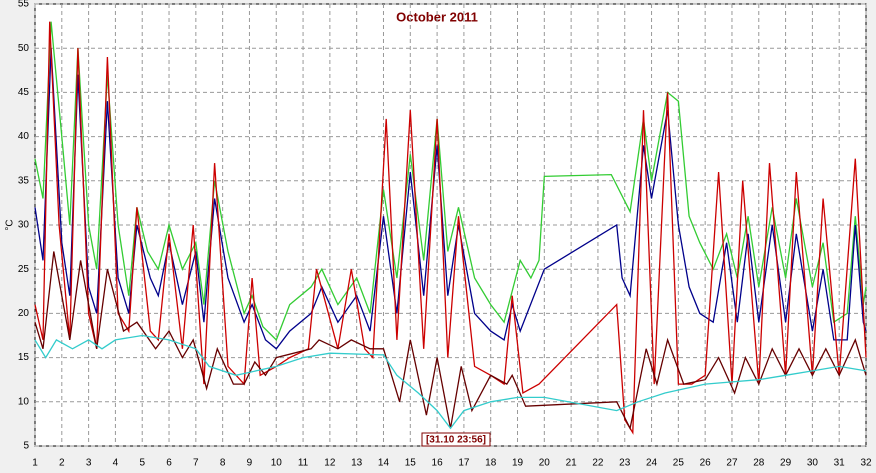  What do you see at coordinates (24, 136) in the screenshot?
I see `y-tick-label: 40` at bounding box center [24, 136].